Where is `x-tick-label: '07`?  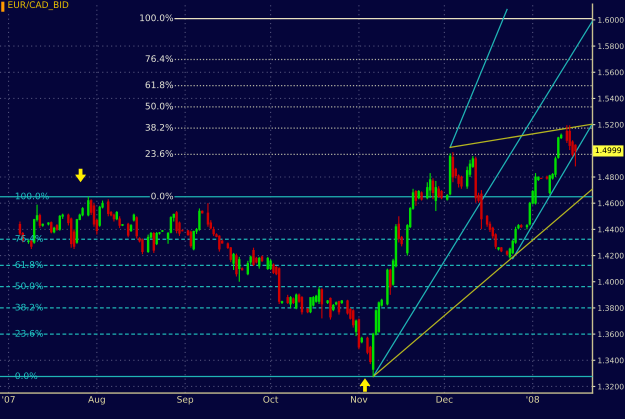 x-tick-label: '07 is located at coordinates (8, 399).